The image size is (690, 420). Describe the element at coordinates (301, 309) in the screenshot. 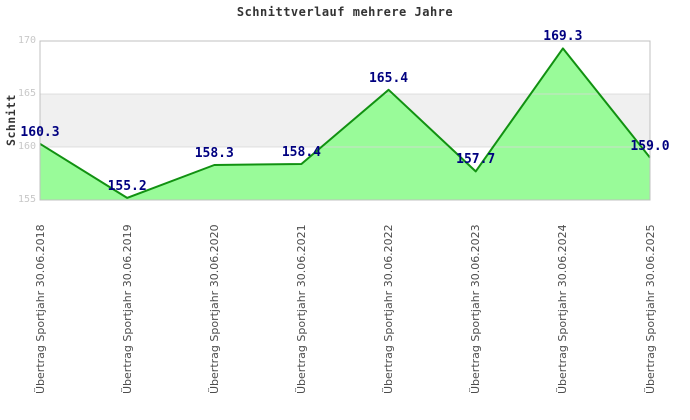

I see `x-tick-label: Übertrag Sportjahr 30.06.2021` at that location.